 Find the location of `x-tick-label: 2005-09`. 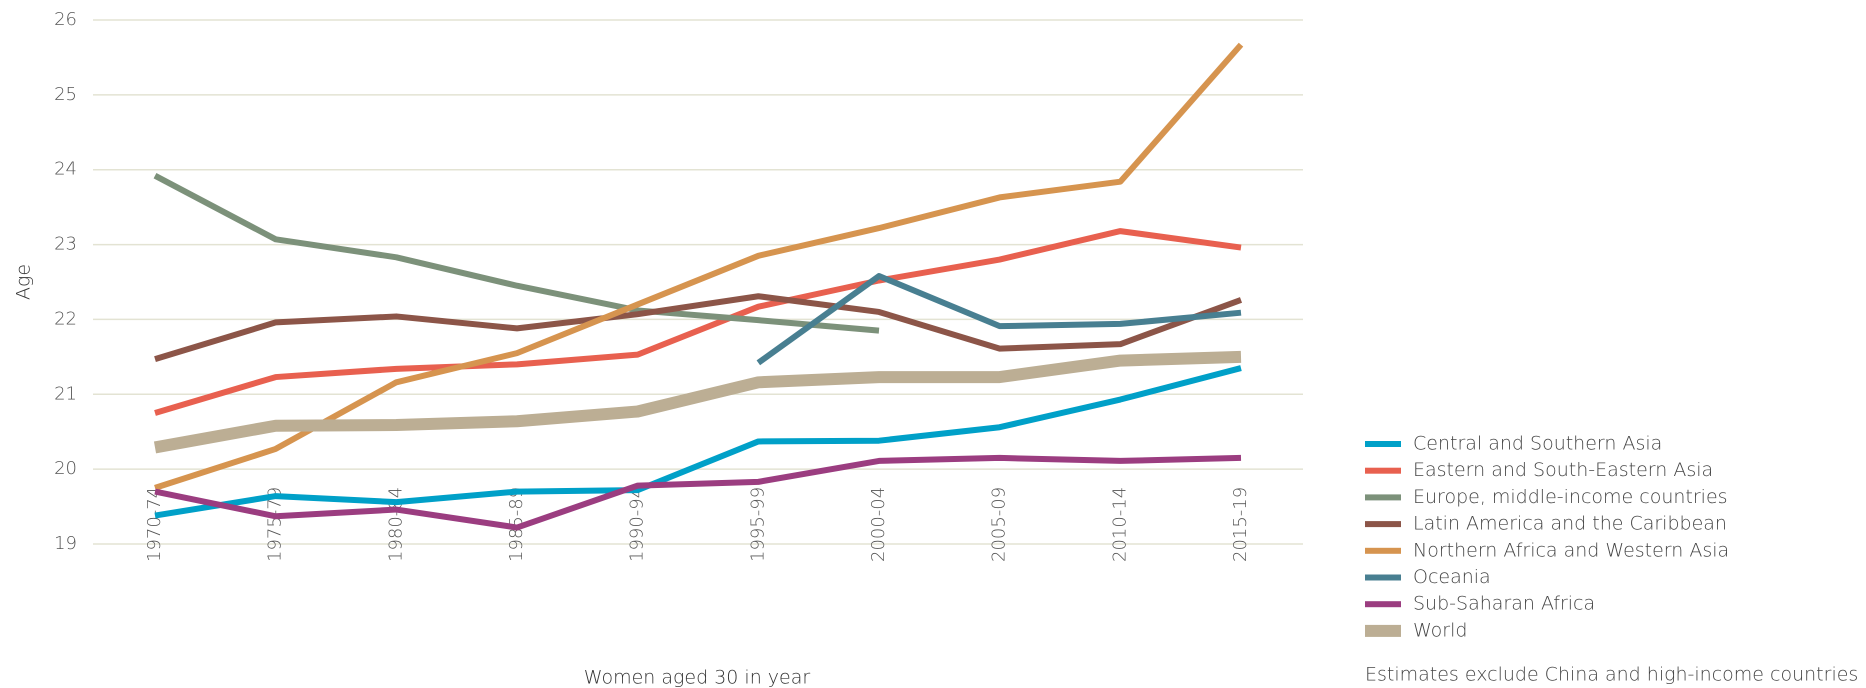

x-tick-label: 2005-09 is located at coordinates (999, 524).